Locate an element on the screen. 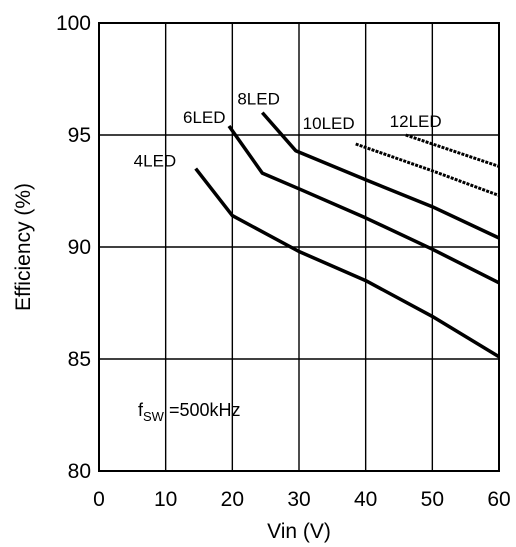  x-tick-label: 40 is located at coordinates (365, 499).